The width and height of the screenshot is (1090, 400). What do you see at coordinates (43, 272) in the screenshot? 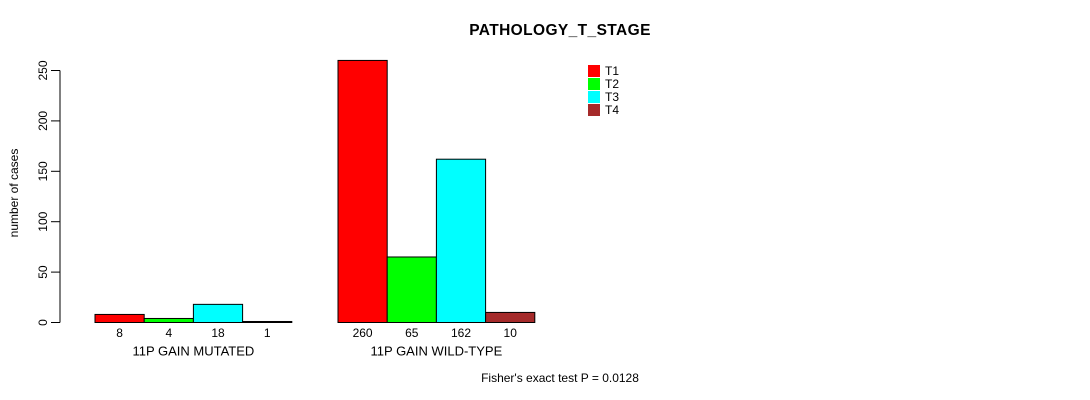
I see `y-tick-label: 50` at bounding box center [43, 272].